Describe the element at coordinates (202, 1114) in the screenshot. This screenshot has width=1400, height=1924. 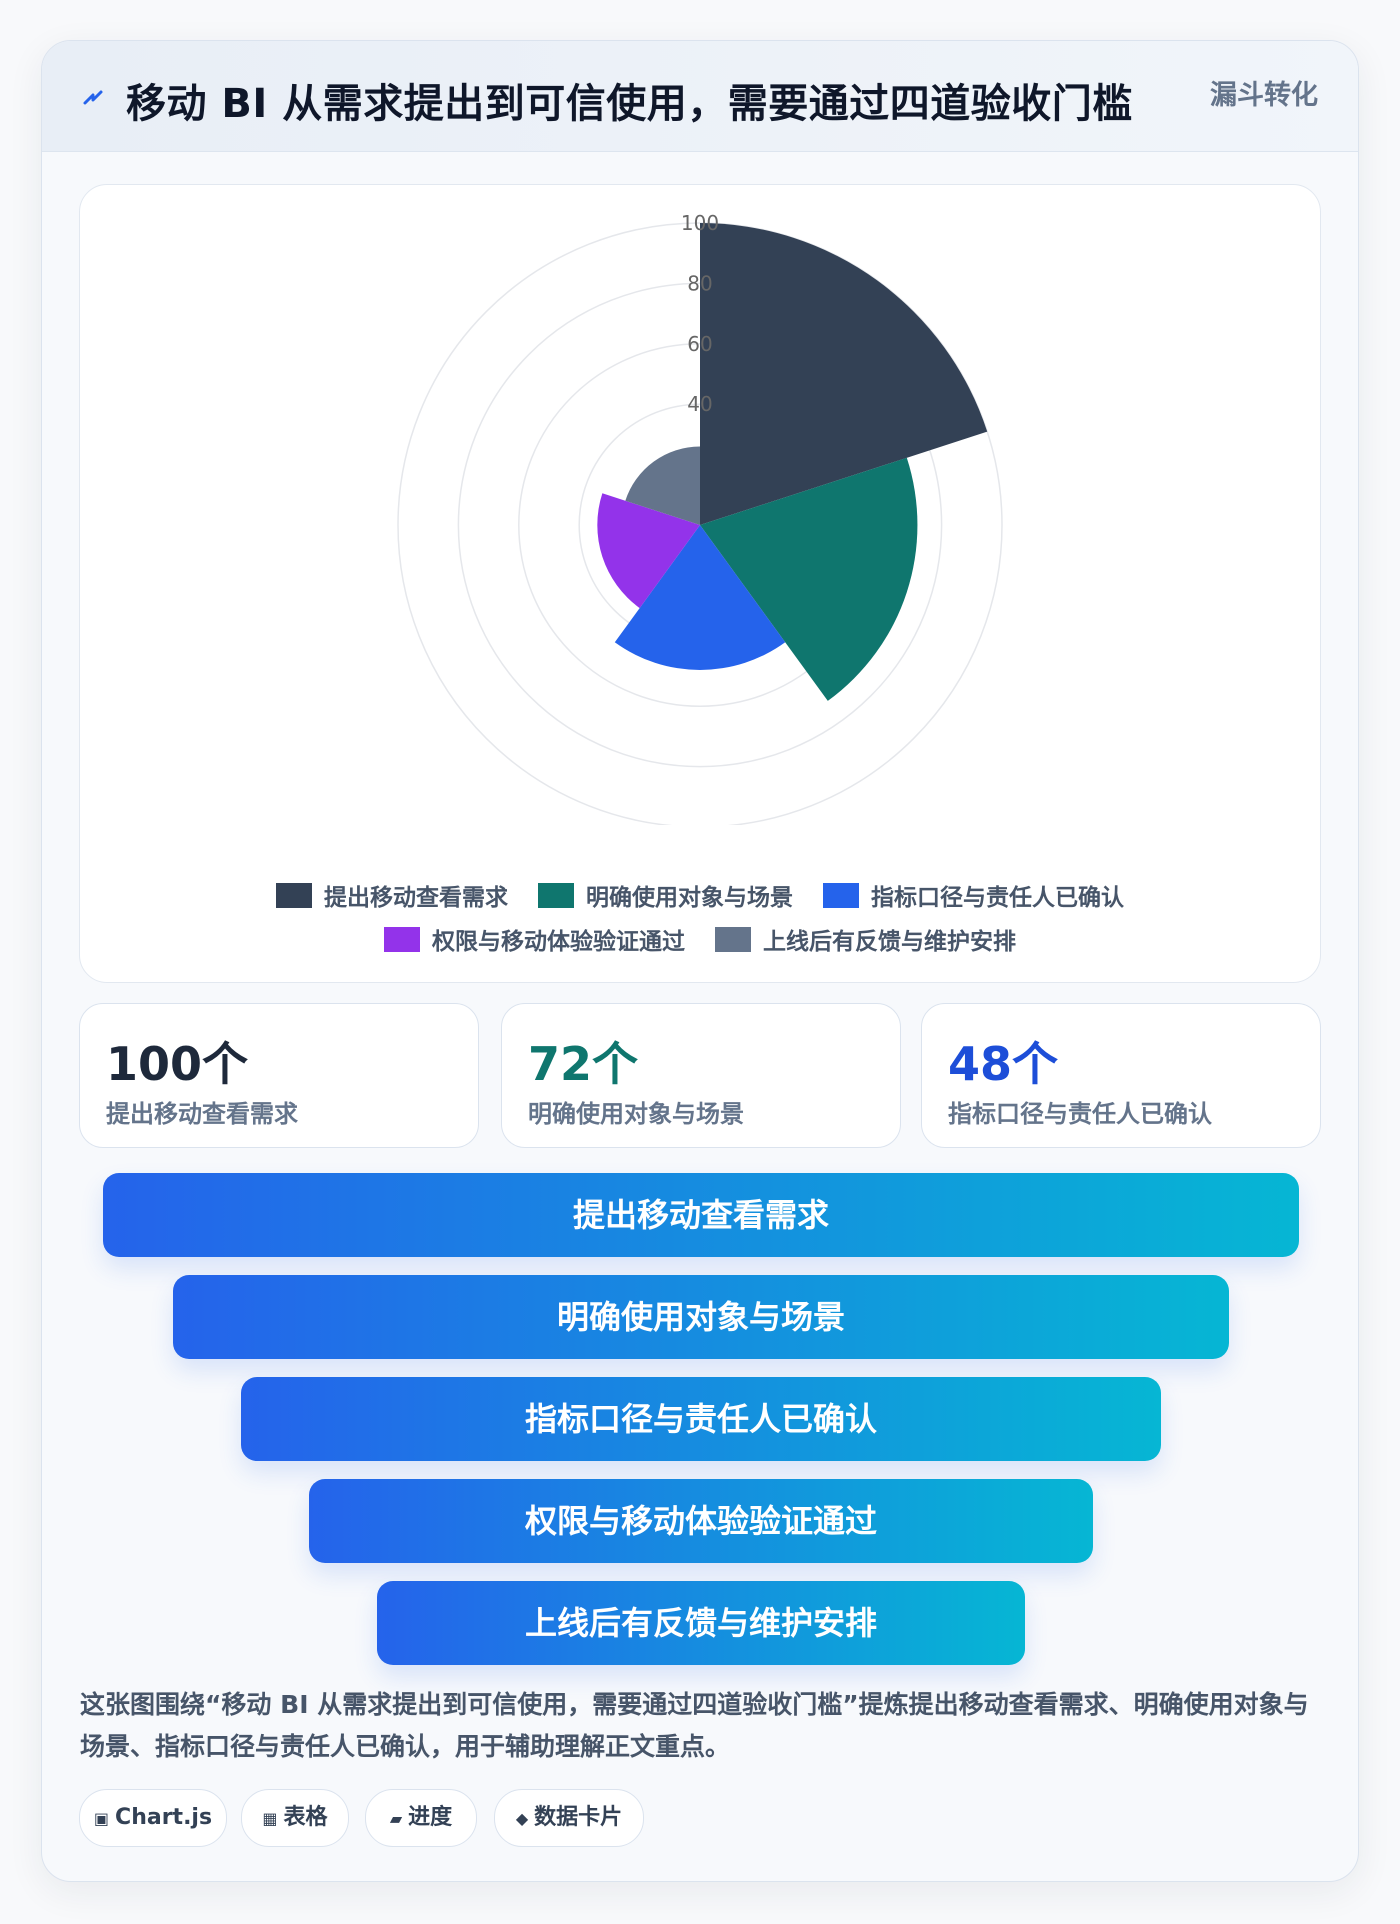
I see `stat-label: 提出移动查看需求` at that location.